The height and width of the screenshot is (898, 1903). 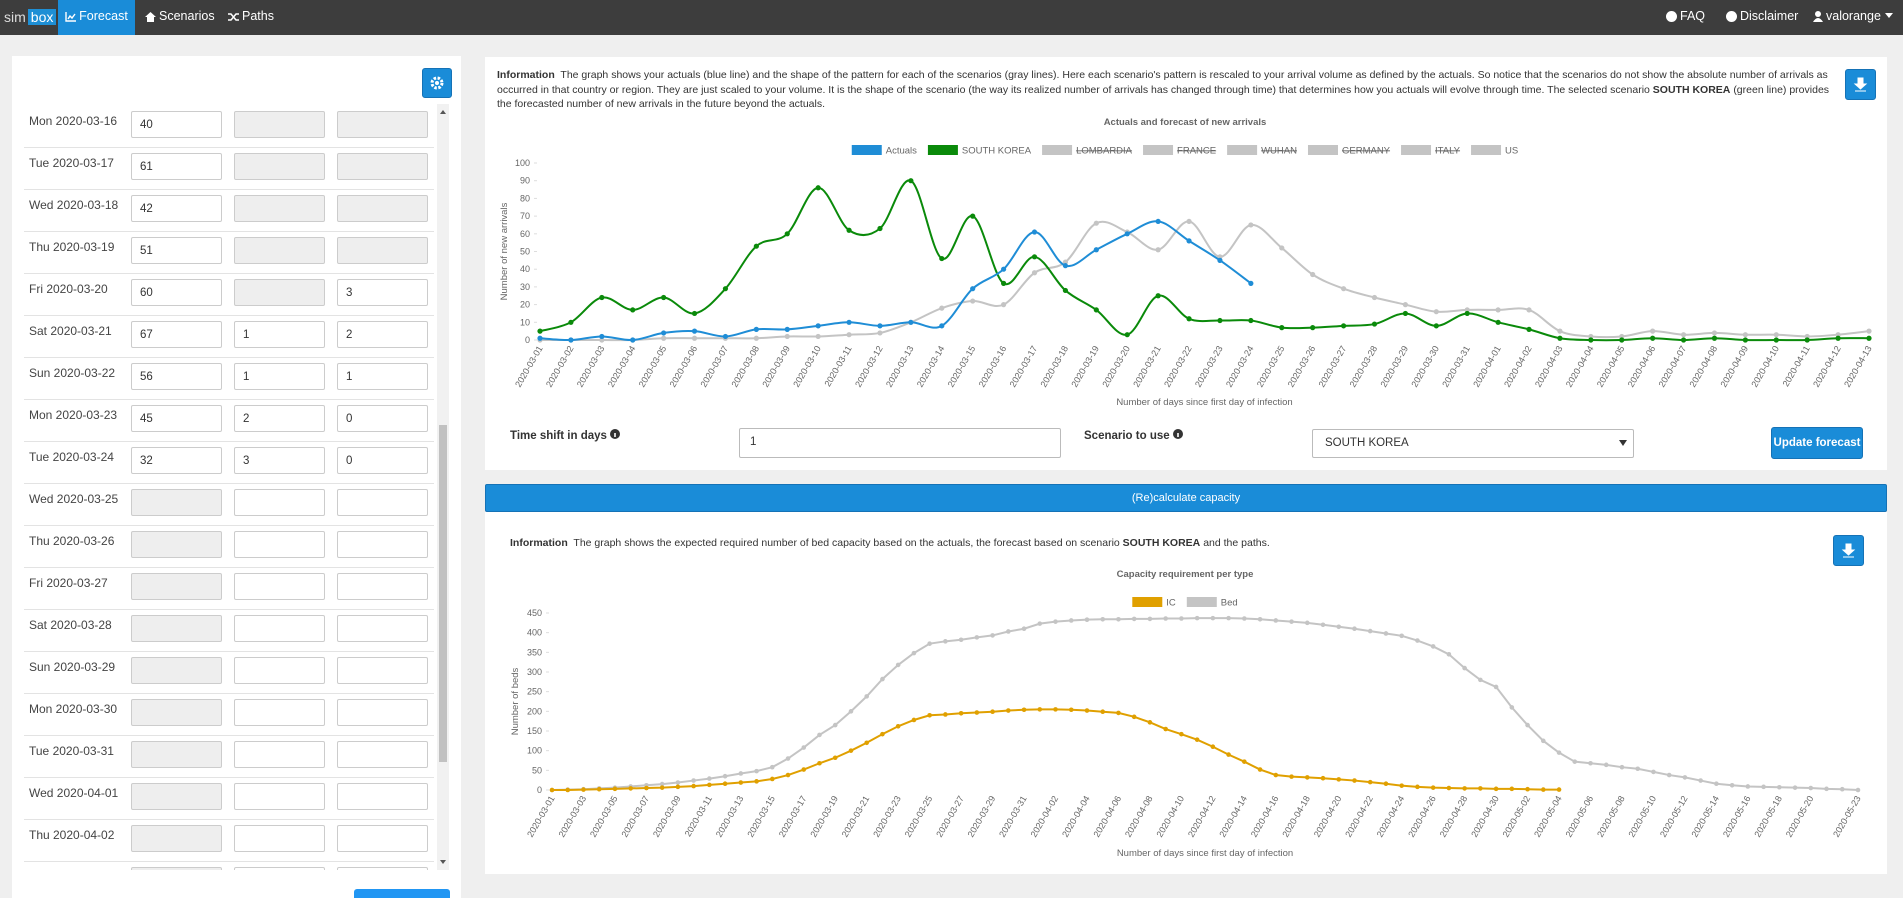 I want to click on cell-input: 45, so click(x=176, y=418).